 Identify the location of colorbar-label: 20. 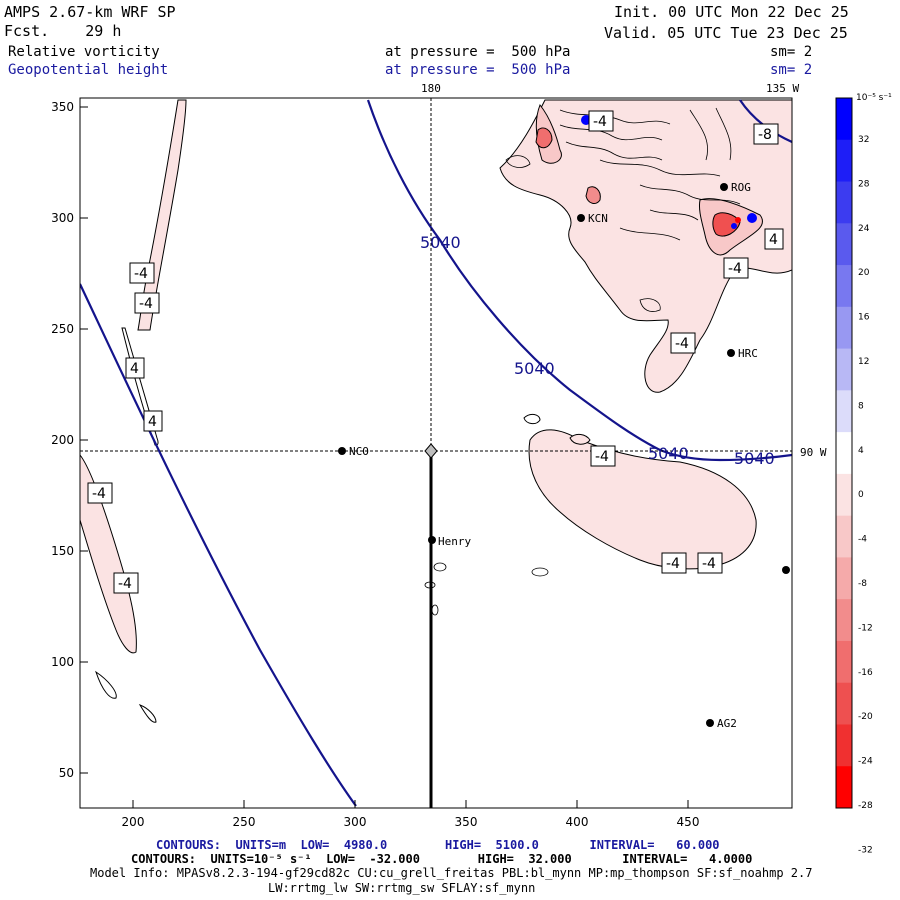
(864, 273).